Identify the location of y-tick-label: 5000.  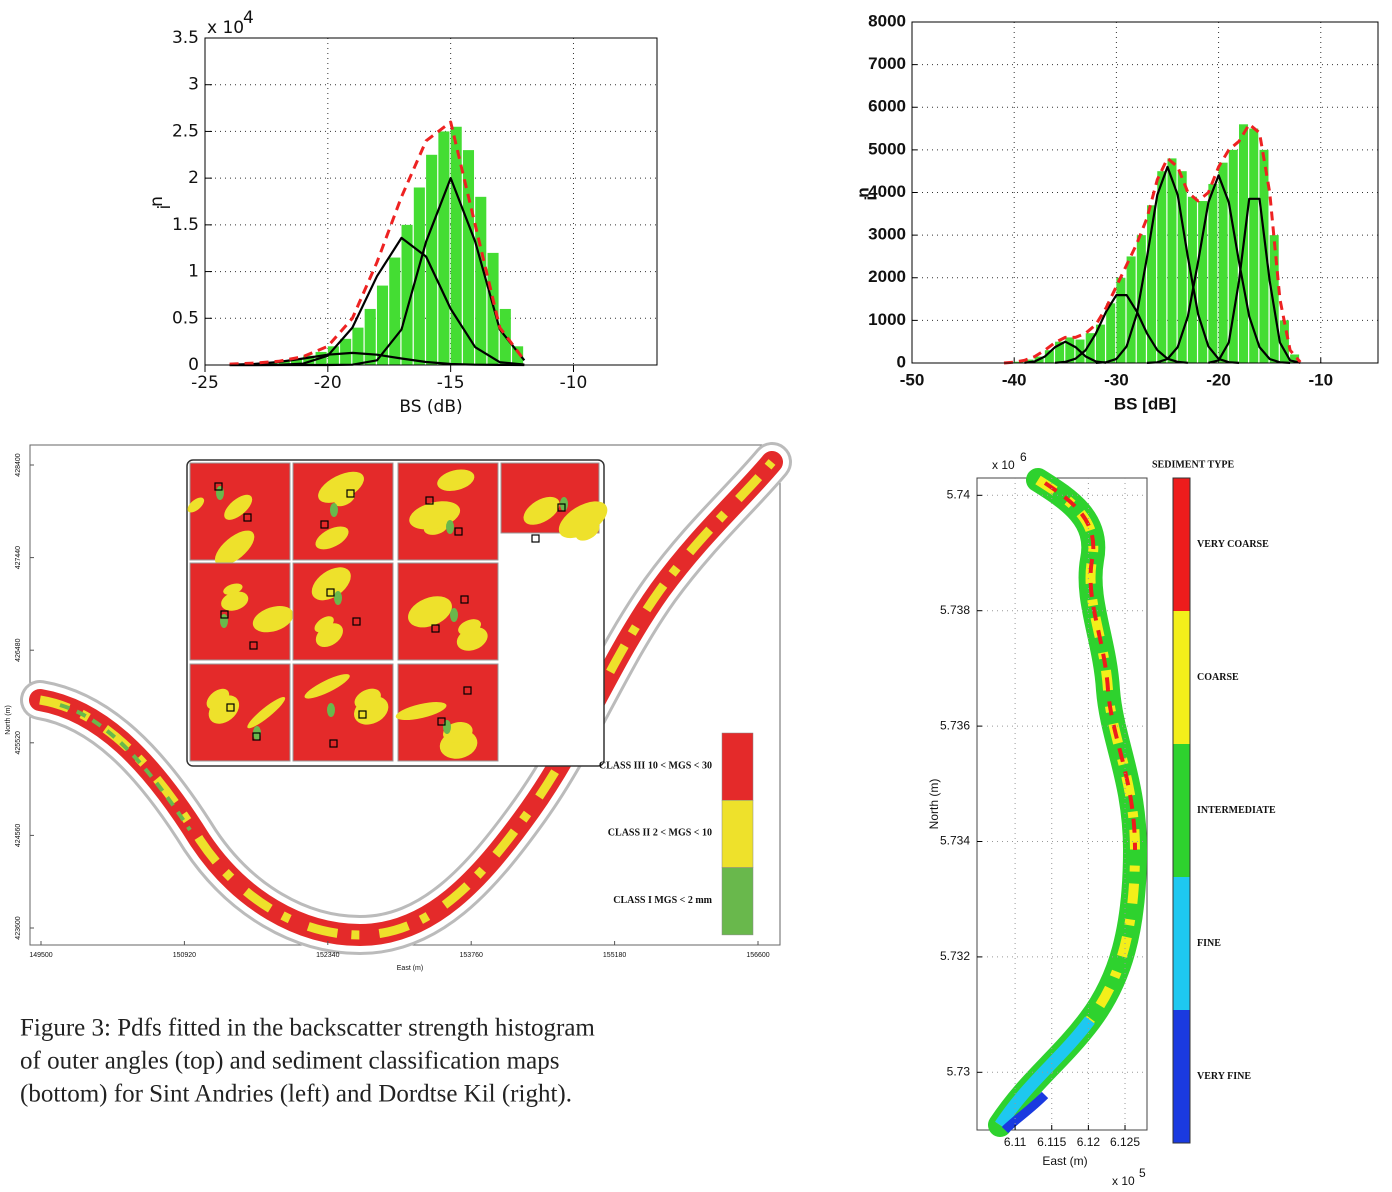
(887, 148).